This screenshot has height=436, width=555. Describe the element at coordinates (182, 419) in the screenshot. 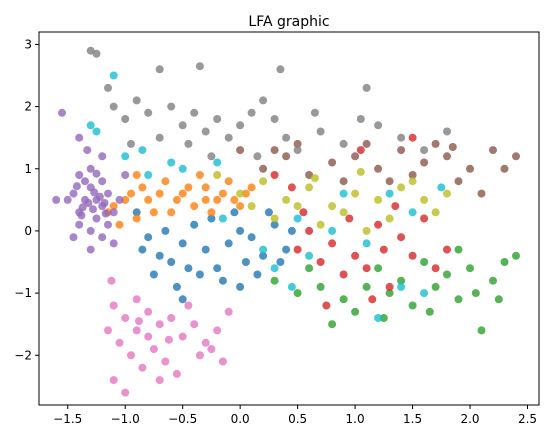

I see `x-tick-label: −0.5` at that location.